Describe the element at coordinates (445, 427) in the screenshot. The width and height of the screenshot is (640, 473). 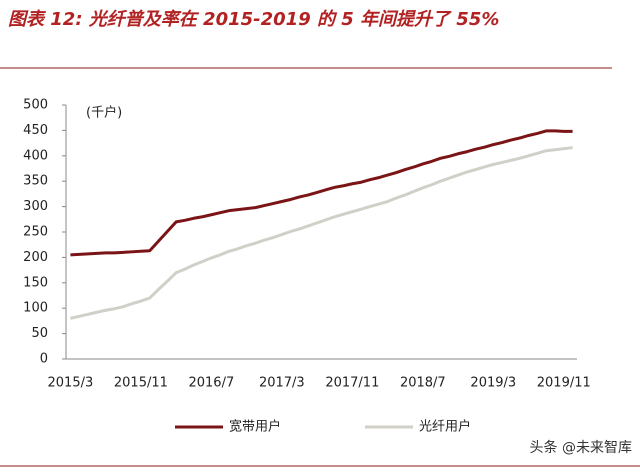
I see `legend-label: 光纤用户` at that location.